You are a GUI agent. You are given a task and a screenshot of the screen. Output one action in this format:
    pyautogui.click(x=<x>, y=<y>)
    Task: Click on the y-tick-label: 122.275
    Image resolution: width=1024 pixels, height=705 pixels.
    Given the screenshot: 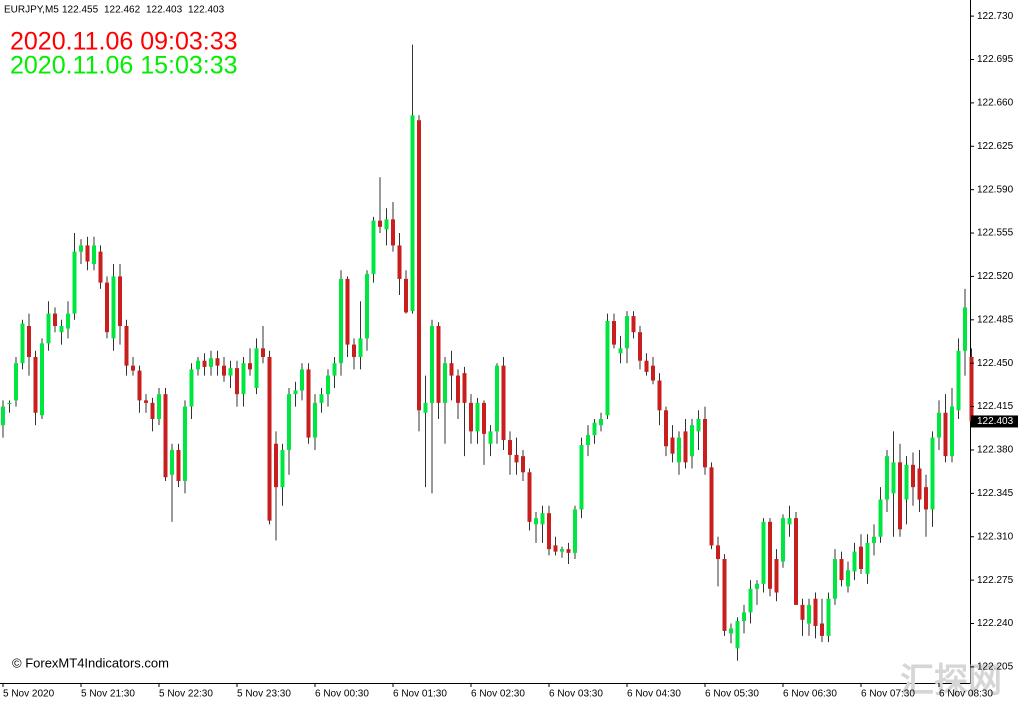 What is the action you would take?
    pyautogui.click(x=995, y=580)
    